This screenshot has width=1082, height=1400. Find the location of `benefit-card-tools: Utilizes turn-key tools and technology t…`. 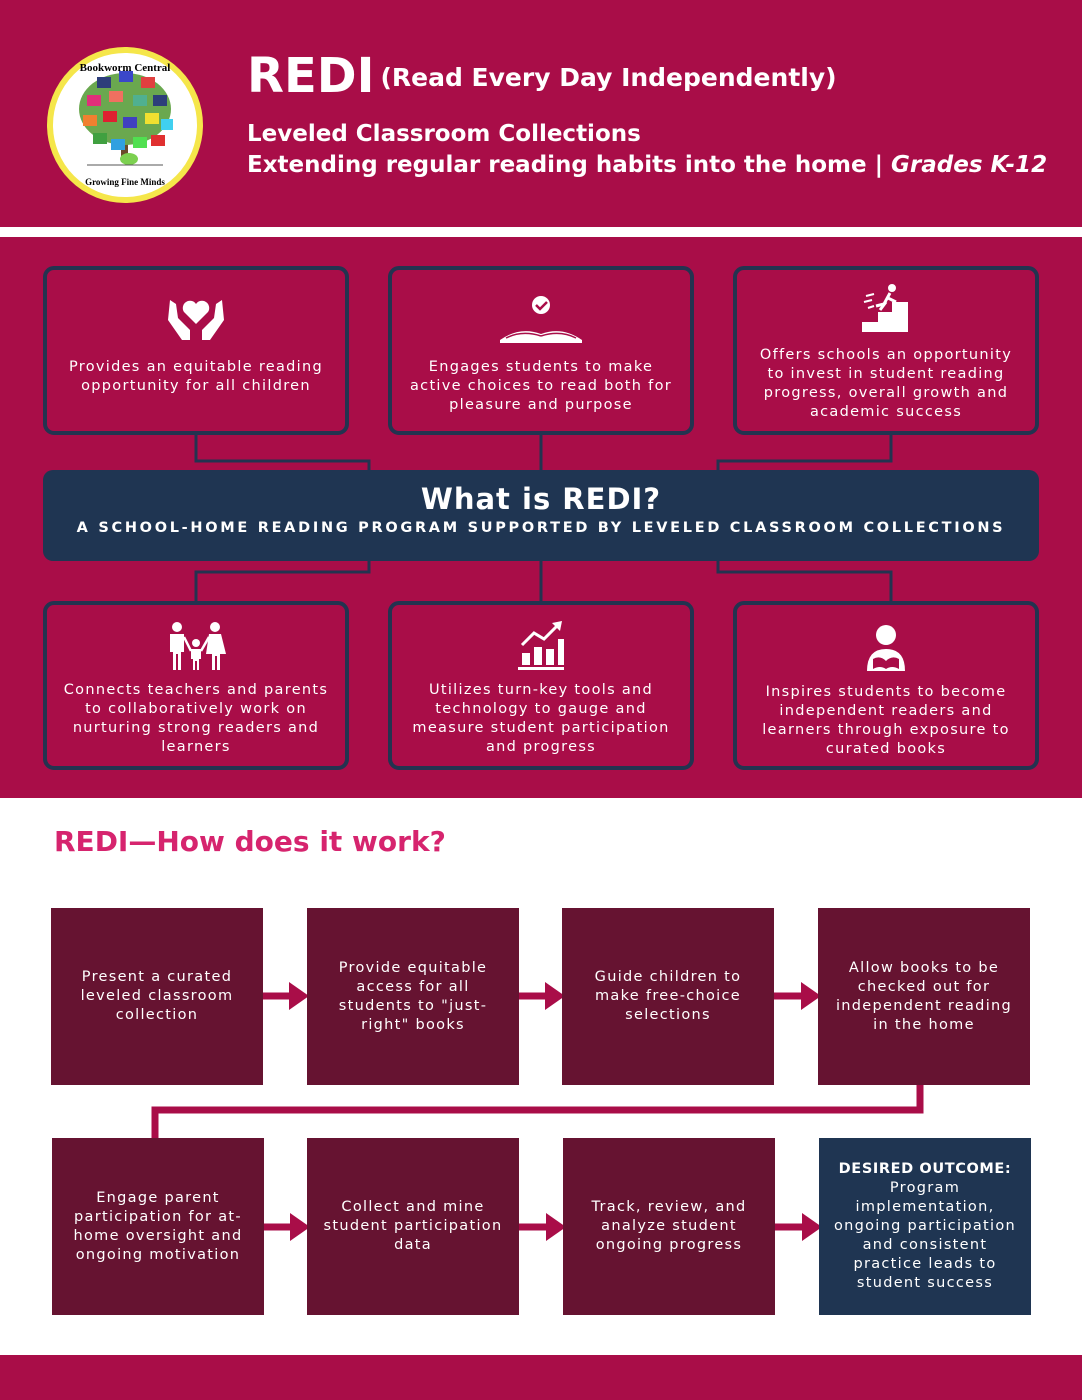

benefit-card-tools: Utilizes turn-key tools and technology t… is located at coordinates (541, 685).